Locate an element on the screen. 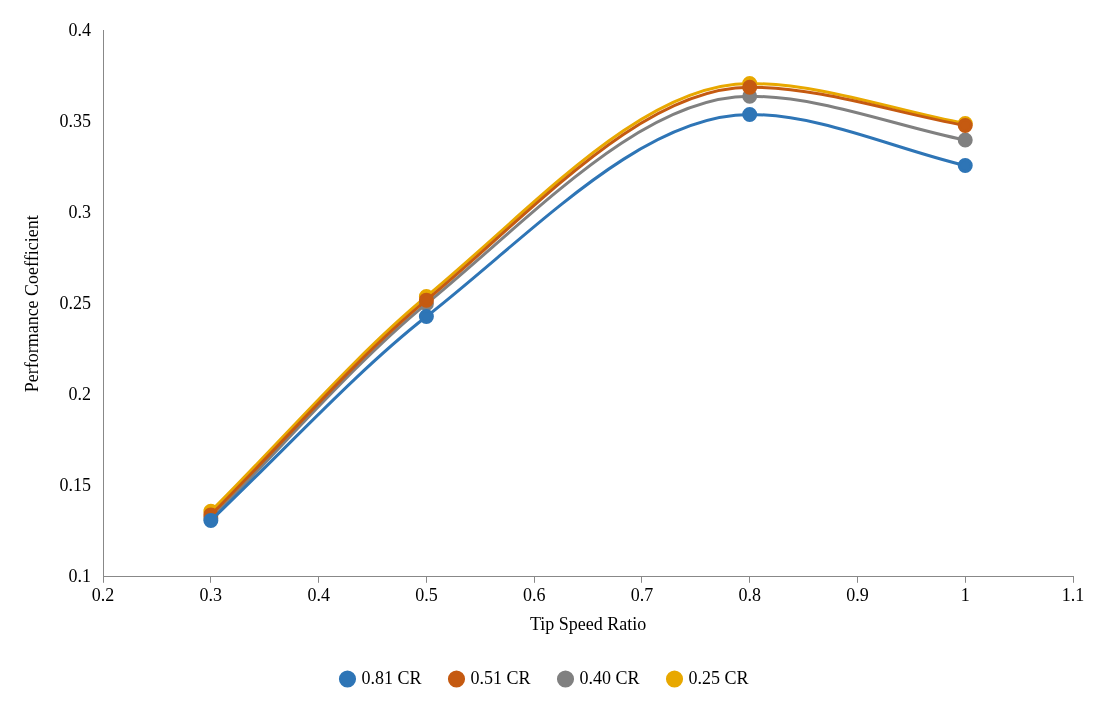 Image resolution: width=1101 pixels, height=722 pixels. x-tick-label: 0.7 is located at coordinates (642, 595).